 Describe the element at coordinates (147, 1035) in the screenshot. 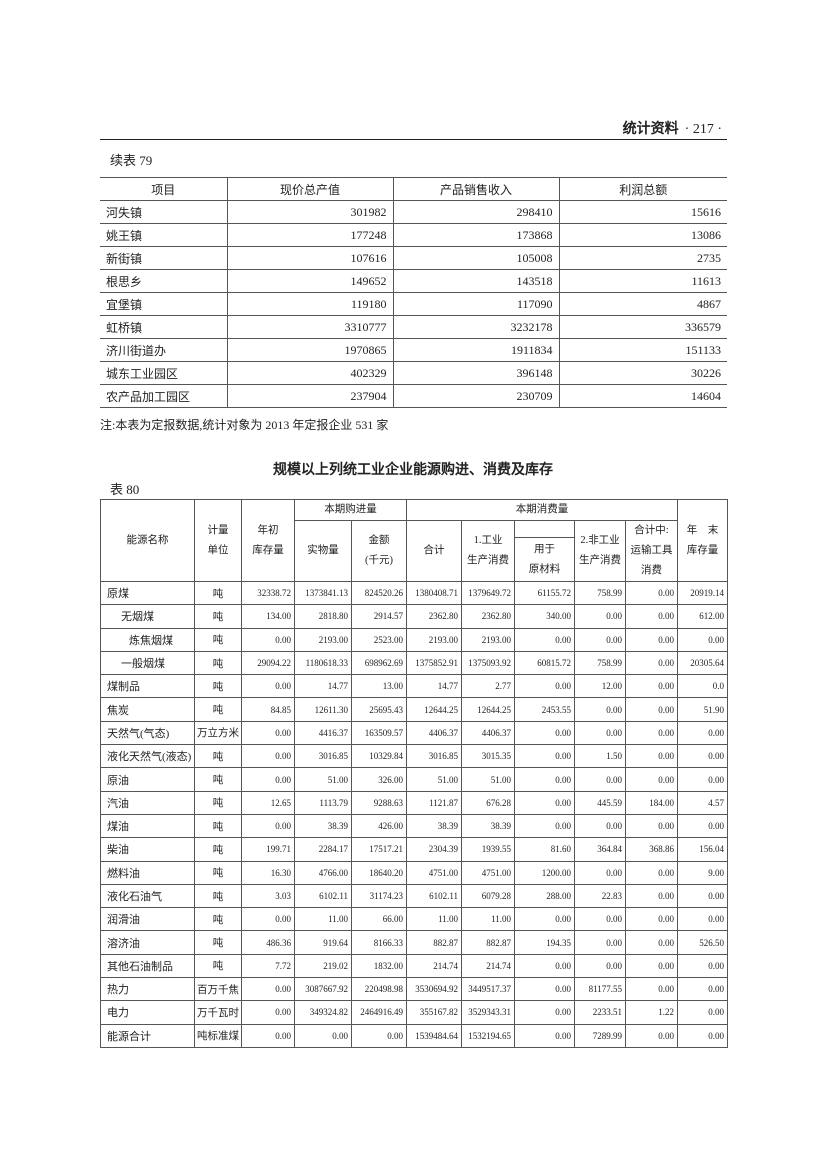

I see `row-label: 能源合计` at that location.